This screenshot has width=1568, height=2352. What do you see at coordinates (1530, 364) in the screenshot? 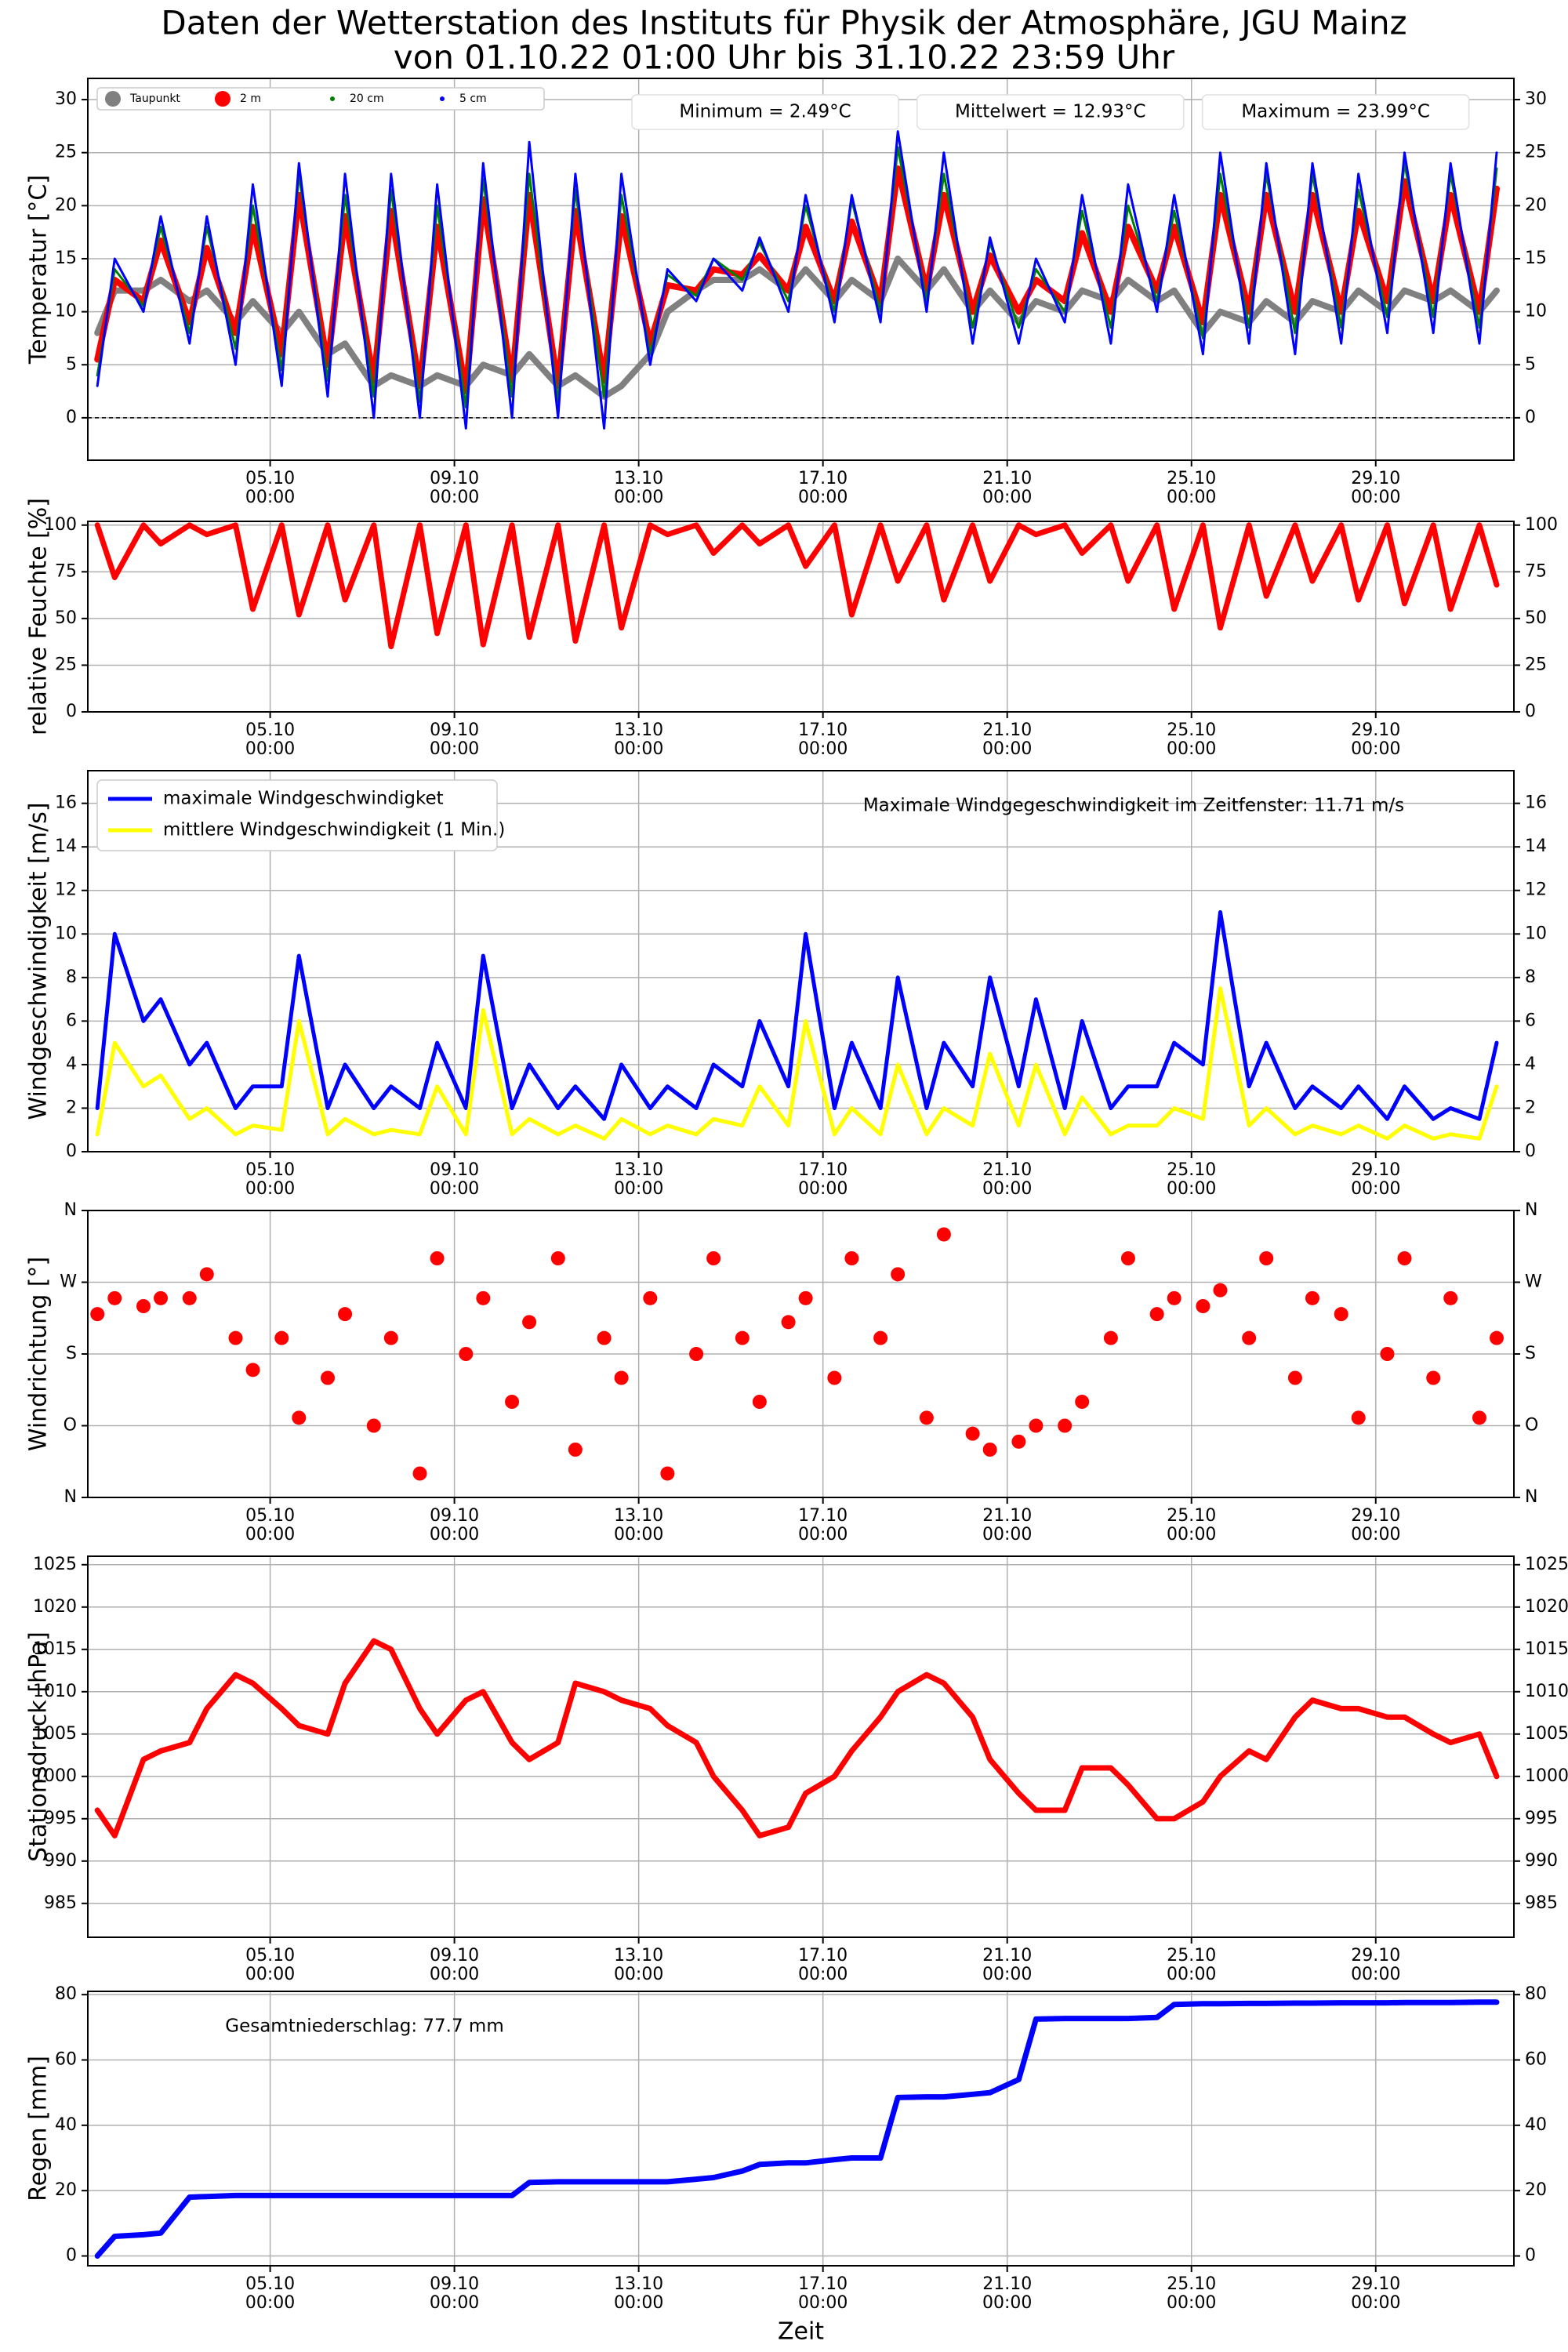
I see `y-tick-label: 5` at bounding box center [1530, 364].